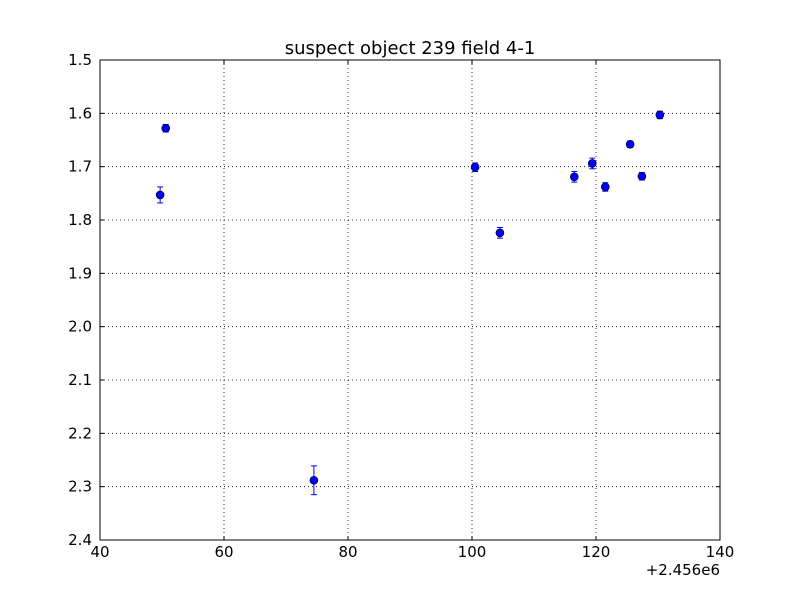 This screenshot has height=600, width=800. What do you see at coordinates (80, 380) in the screenshot?
I see `y-tick-label: 2.1` at bounding box center [80, 380].